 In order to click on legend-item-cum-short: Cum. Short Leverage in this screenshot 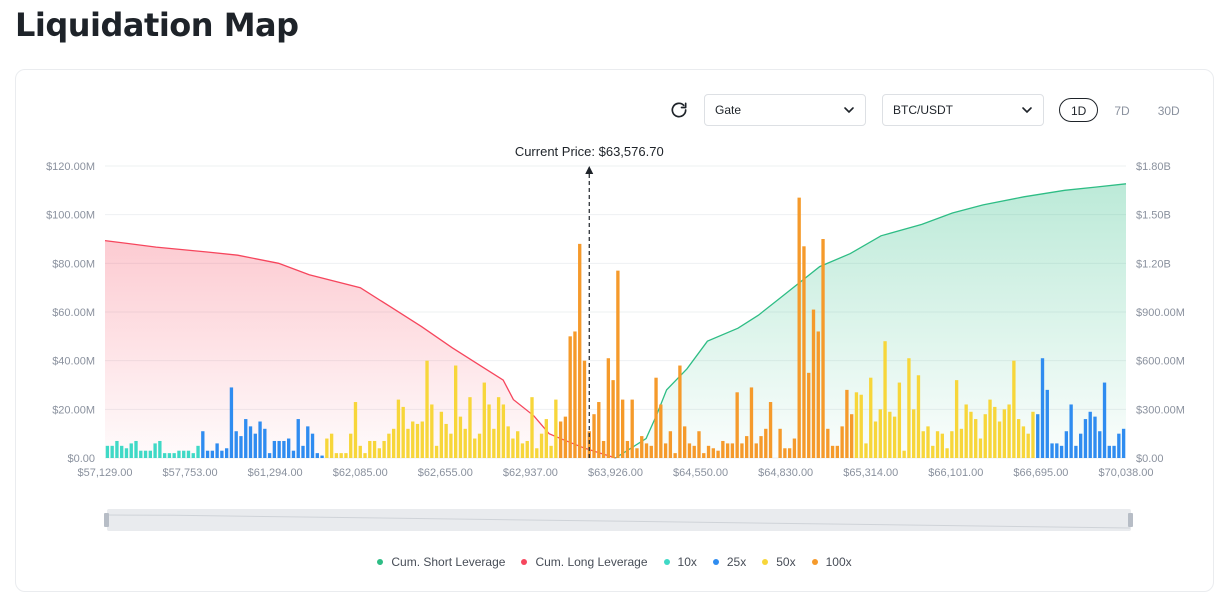, I will do `click(441, 562)`.